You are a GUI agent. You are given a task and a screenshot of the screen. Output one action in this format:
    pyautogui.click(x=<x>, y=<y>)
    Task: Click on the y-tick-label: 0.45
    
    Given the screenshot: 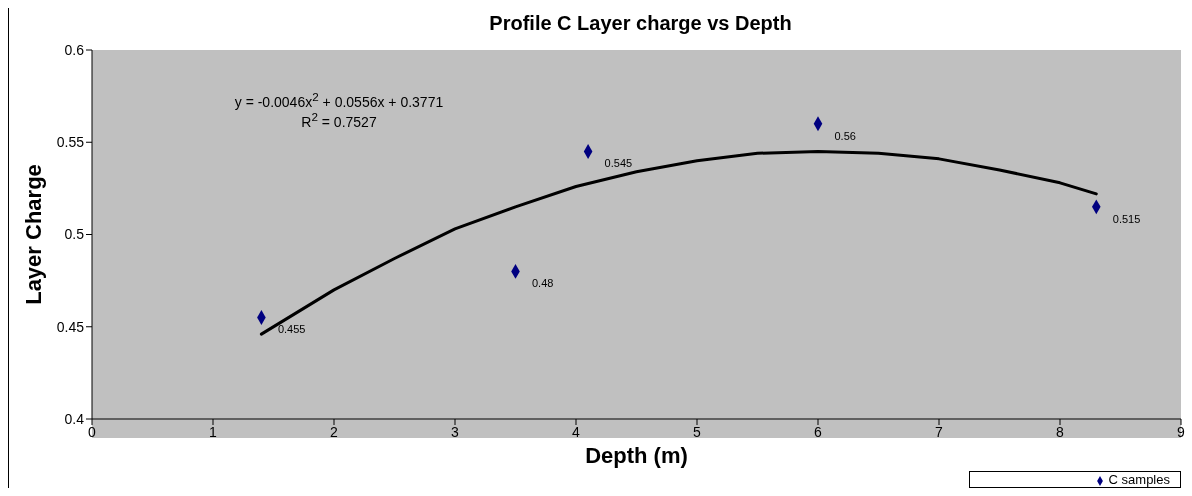 What is the action you would take?
    pyautogui.click(x=70, y=326)
    